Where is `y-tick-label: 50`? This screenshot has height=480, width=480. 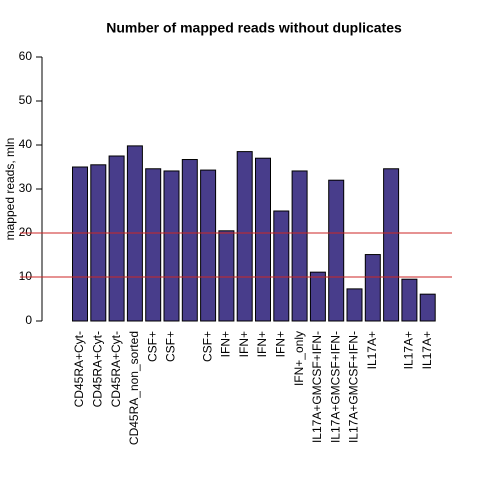 y-tick-label: 50 is located at coordinates (26, 100).